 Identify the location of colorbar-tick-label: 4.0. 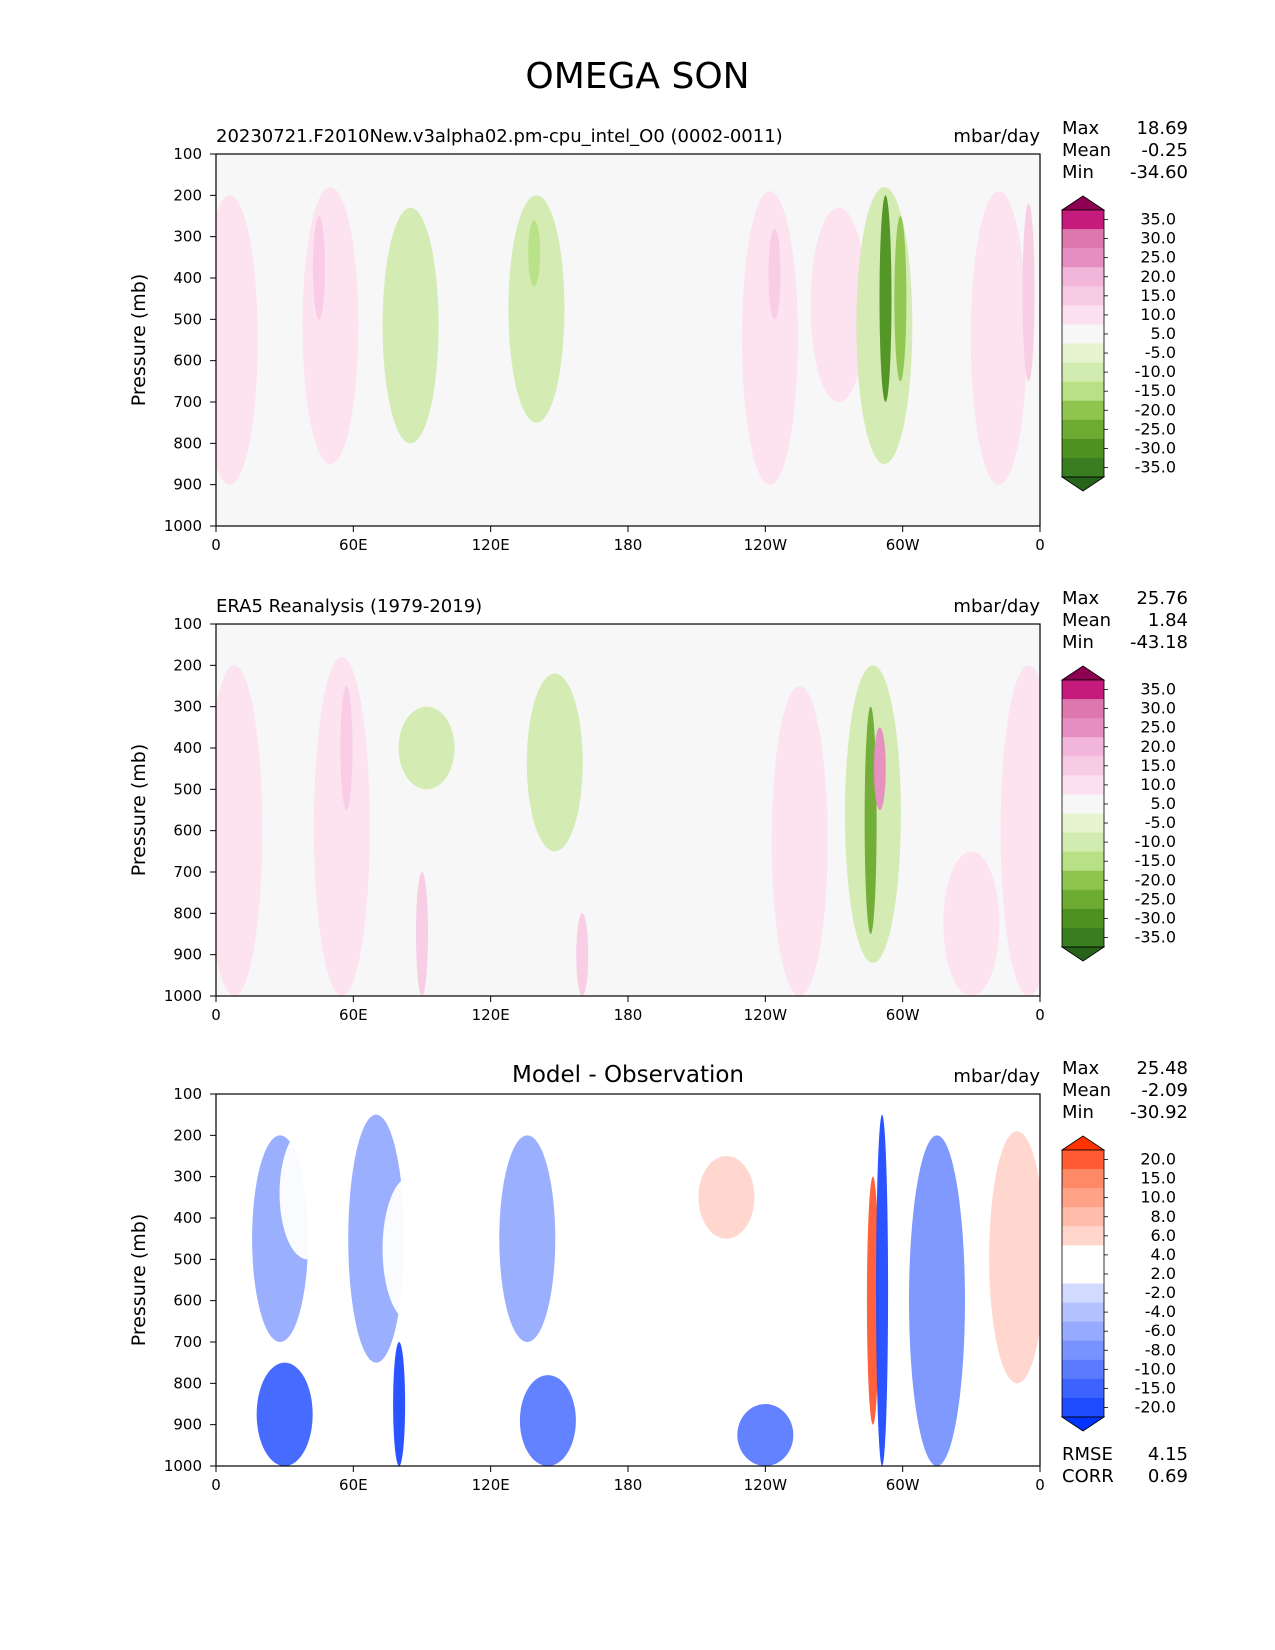
(1163, 1254).